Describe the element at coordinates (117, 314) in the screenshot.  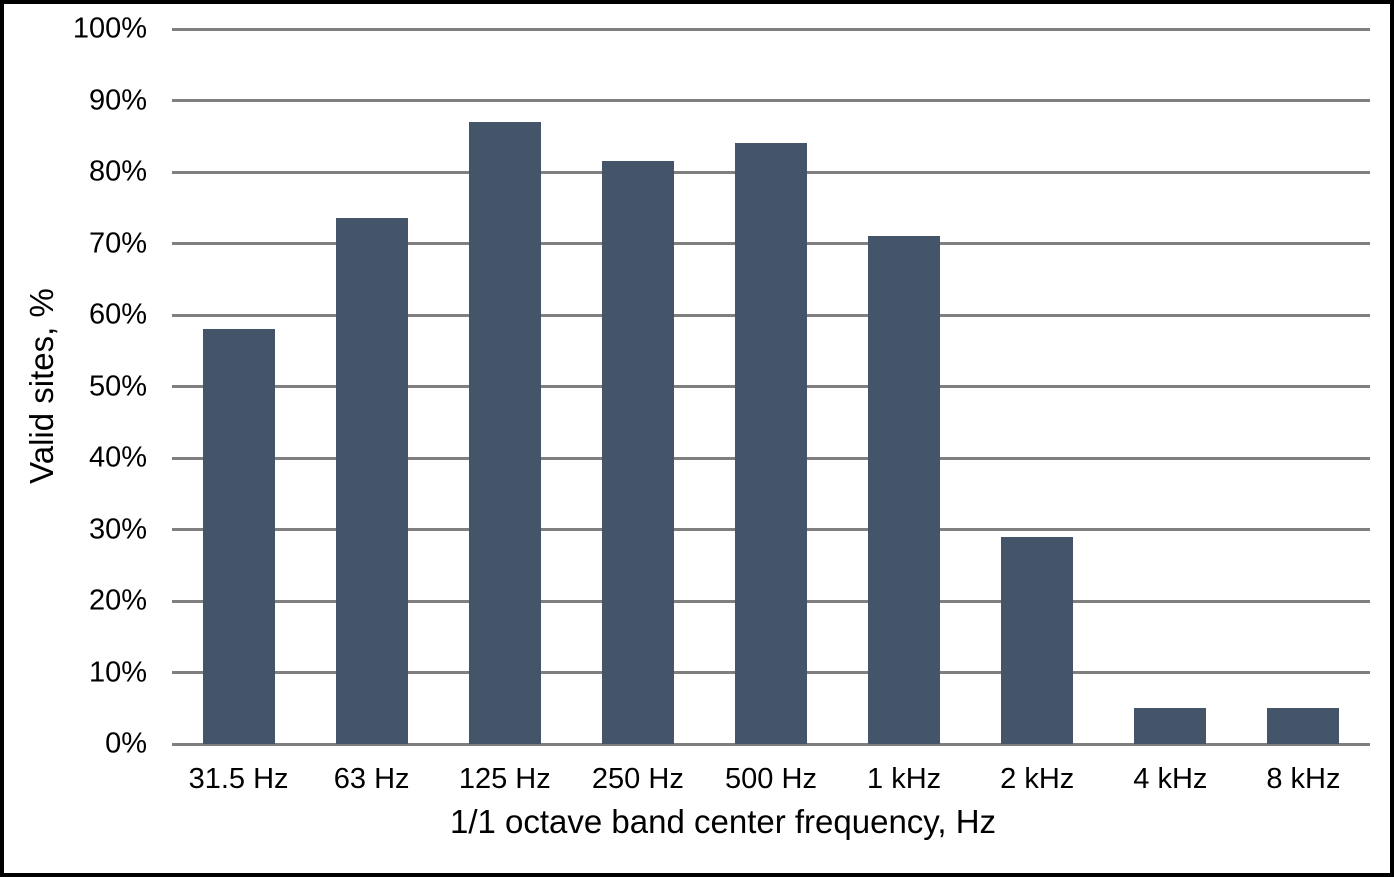
I see `y-tick-label: 60%` at that location.